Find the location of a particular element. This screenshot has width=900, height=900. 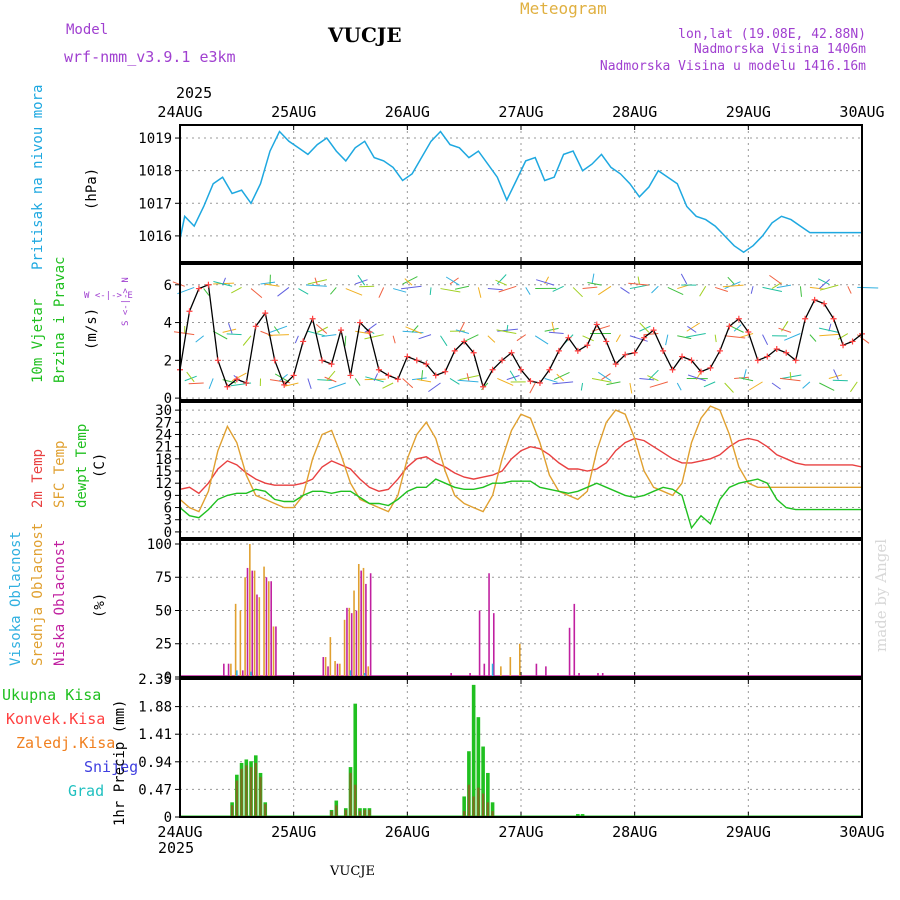

precip-ytick-label: 1.41 is located at coordinates (155, 735).